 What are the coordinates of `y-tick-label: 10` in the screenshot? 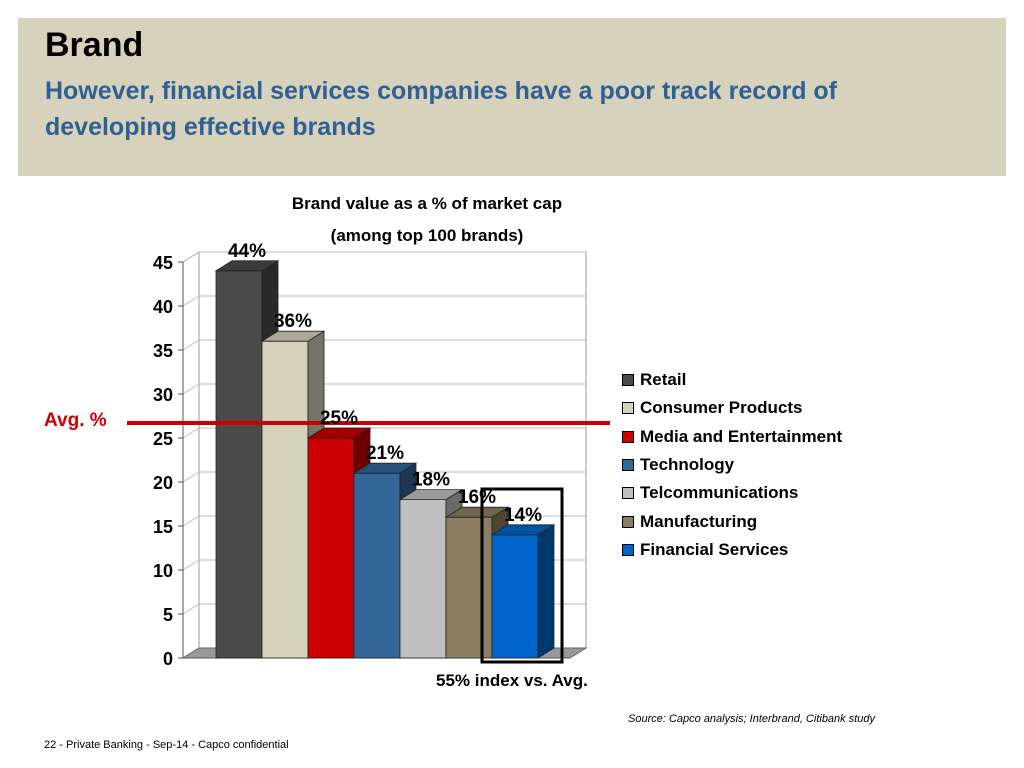 It's located at (163, 571).